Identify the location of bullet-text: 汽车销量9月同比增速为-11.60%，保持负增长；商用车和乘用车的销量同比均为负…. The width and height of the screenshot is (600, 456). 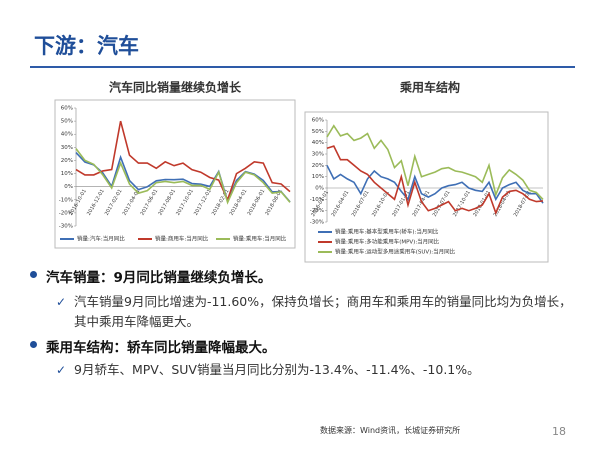
(323, 311).